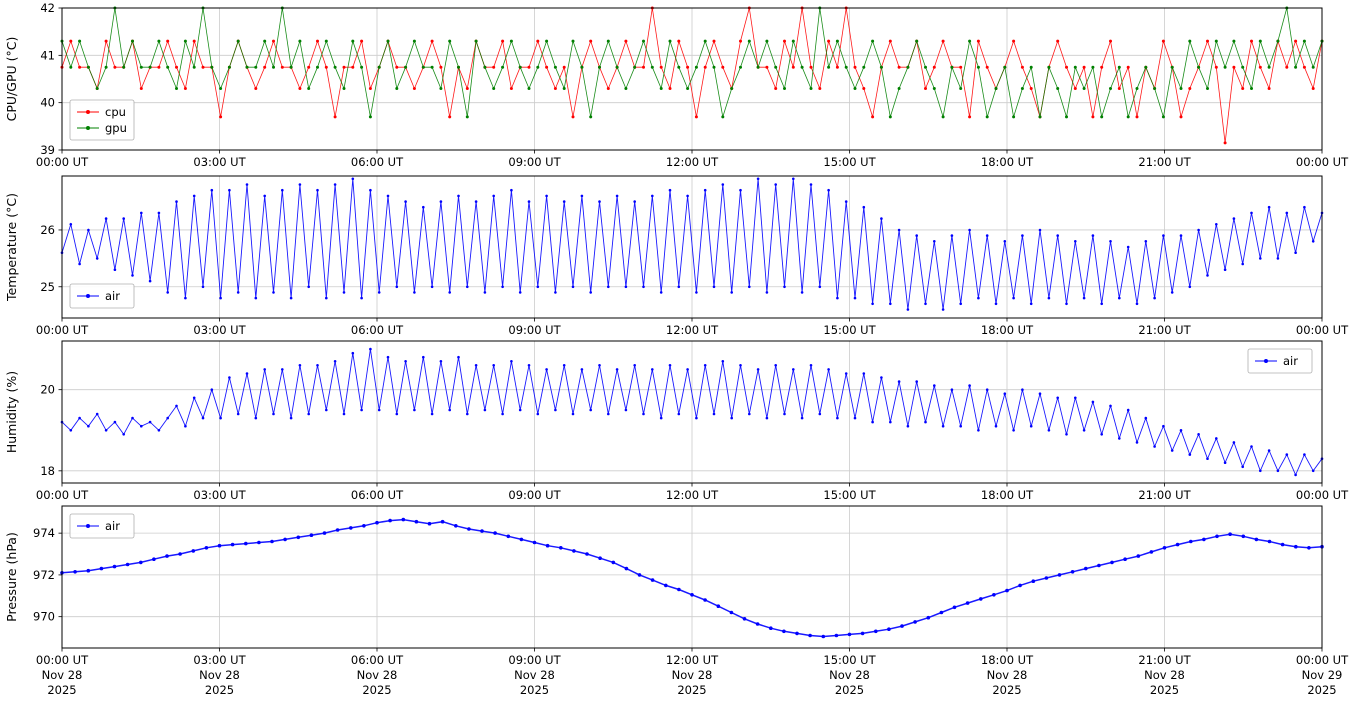 This screenshot has height=711, width=1355. What do you see at coordinates (11, 79) in the screenshot?
I see `y-axis-label: CPU/GPU (°C)` at bounding box center [11, 79].